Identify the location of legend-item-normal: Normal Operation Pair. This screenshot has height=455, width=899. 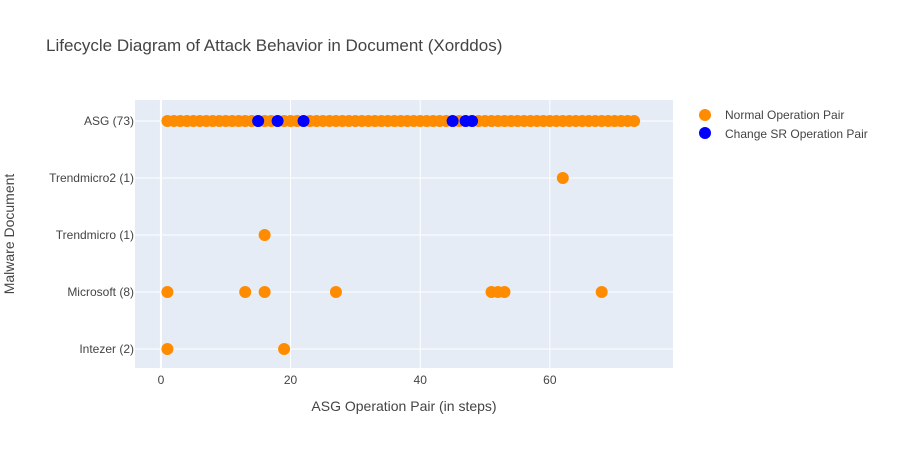
(771, 115).